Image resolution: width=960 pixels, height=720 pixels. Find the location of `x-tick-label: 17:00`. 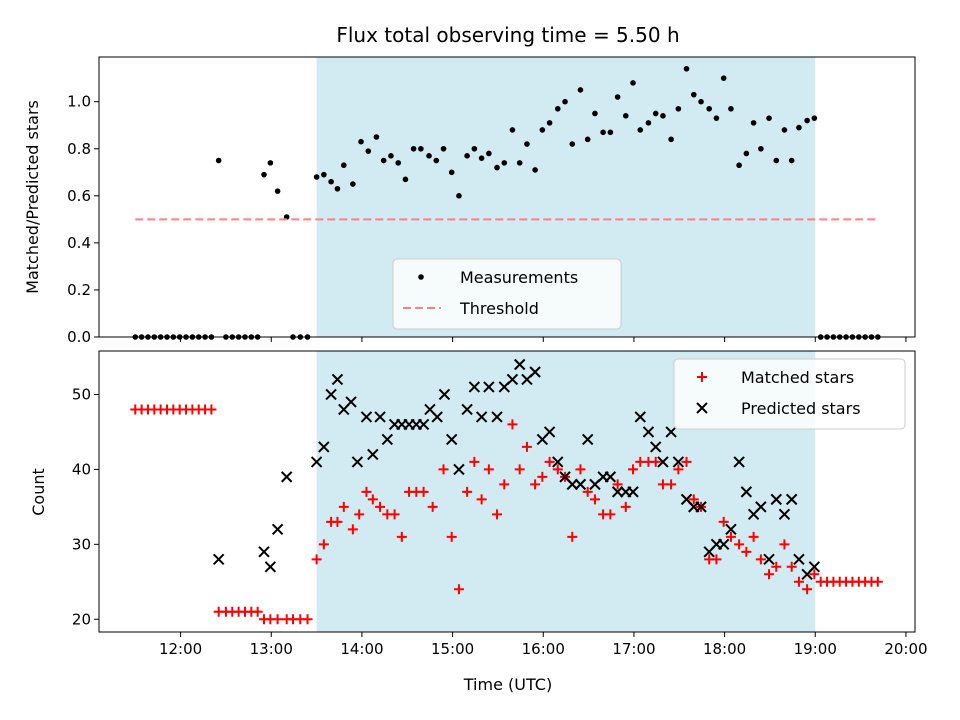

x-tick-label: 17:00 is located at coordinates (633, 649).